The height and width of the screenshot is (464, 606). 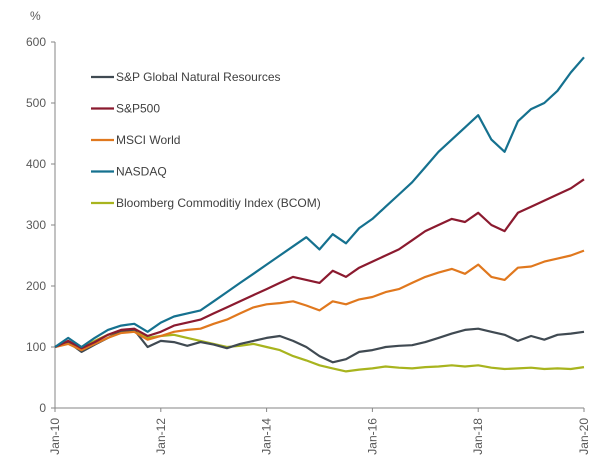 What do you see at coordinates (198, 77) in the screenshot?
I see `legend-label: S&P Global Natural Resources` at bounding box center [198, 77].